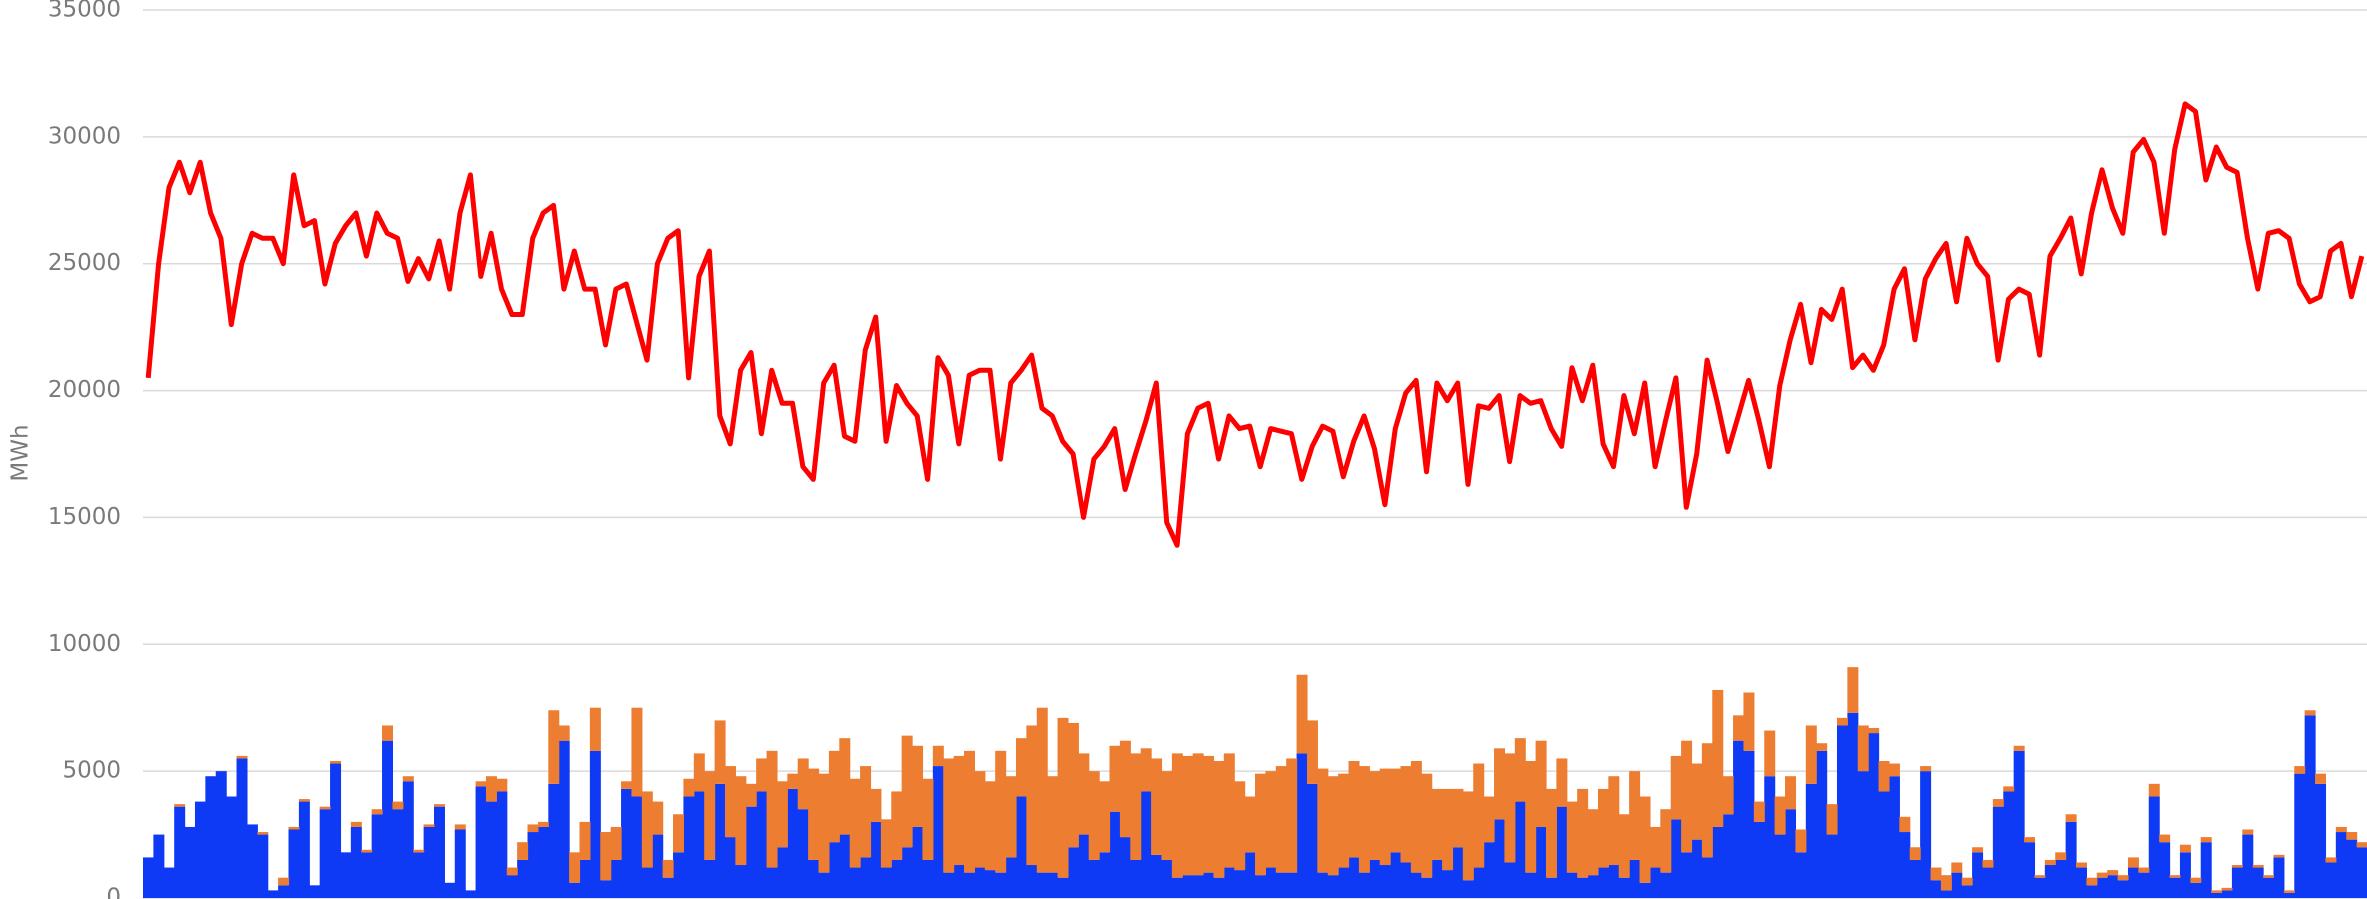 Image resolution: width=2367 pixels, height=899 pixels. Describe the element at coordinates (84, 11) in the screenshot. I see `y-tick-label: 35000` at that location.